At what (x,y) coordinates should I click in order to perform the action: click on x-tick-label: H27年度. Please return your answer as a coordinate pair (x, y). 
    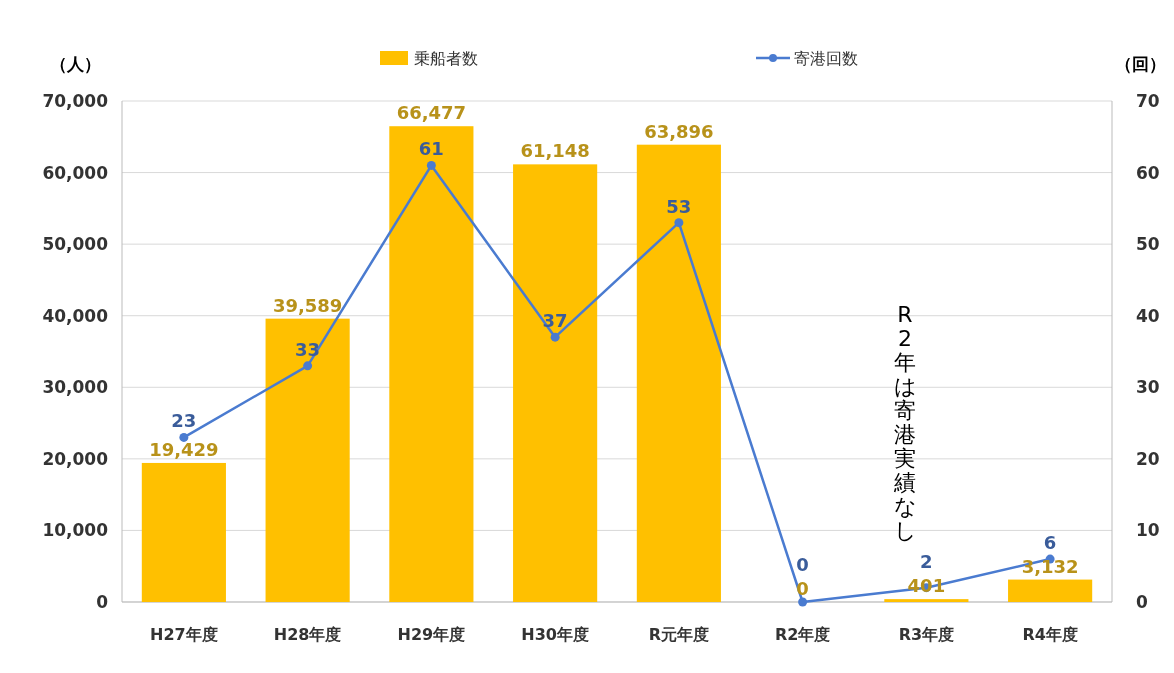
    Looking at the image, I should click on (184, 634).